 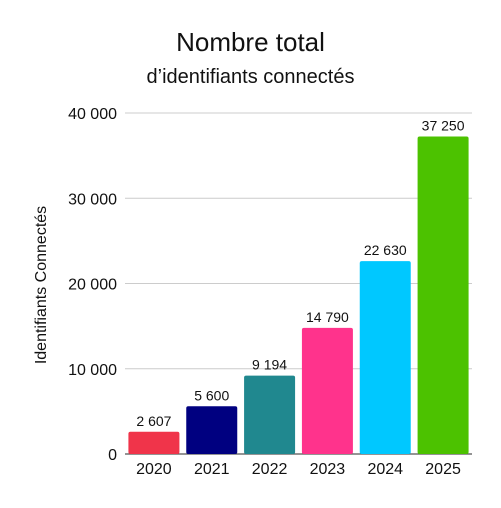 I want to click on bar-2023, so click(x=327, y=390).